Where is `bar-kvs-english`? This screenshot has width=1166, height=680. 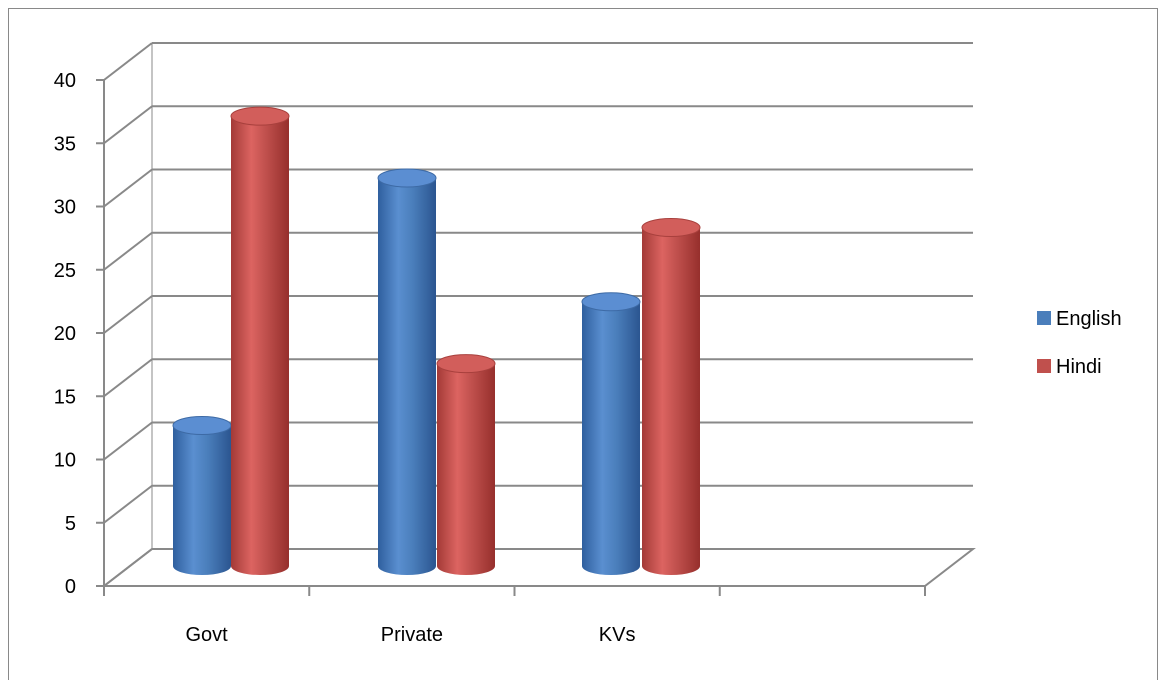 bar-kvs-english is located at coordinates (611, 433).